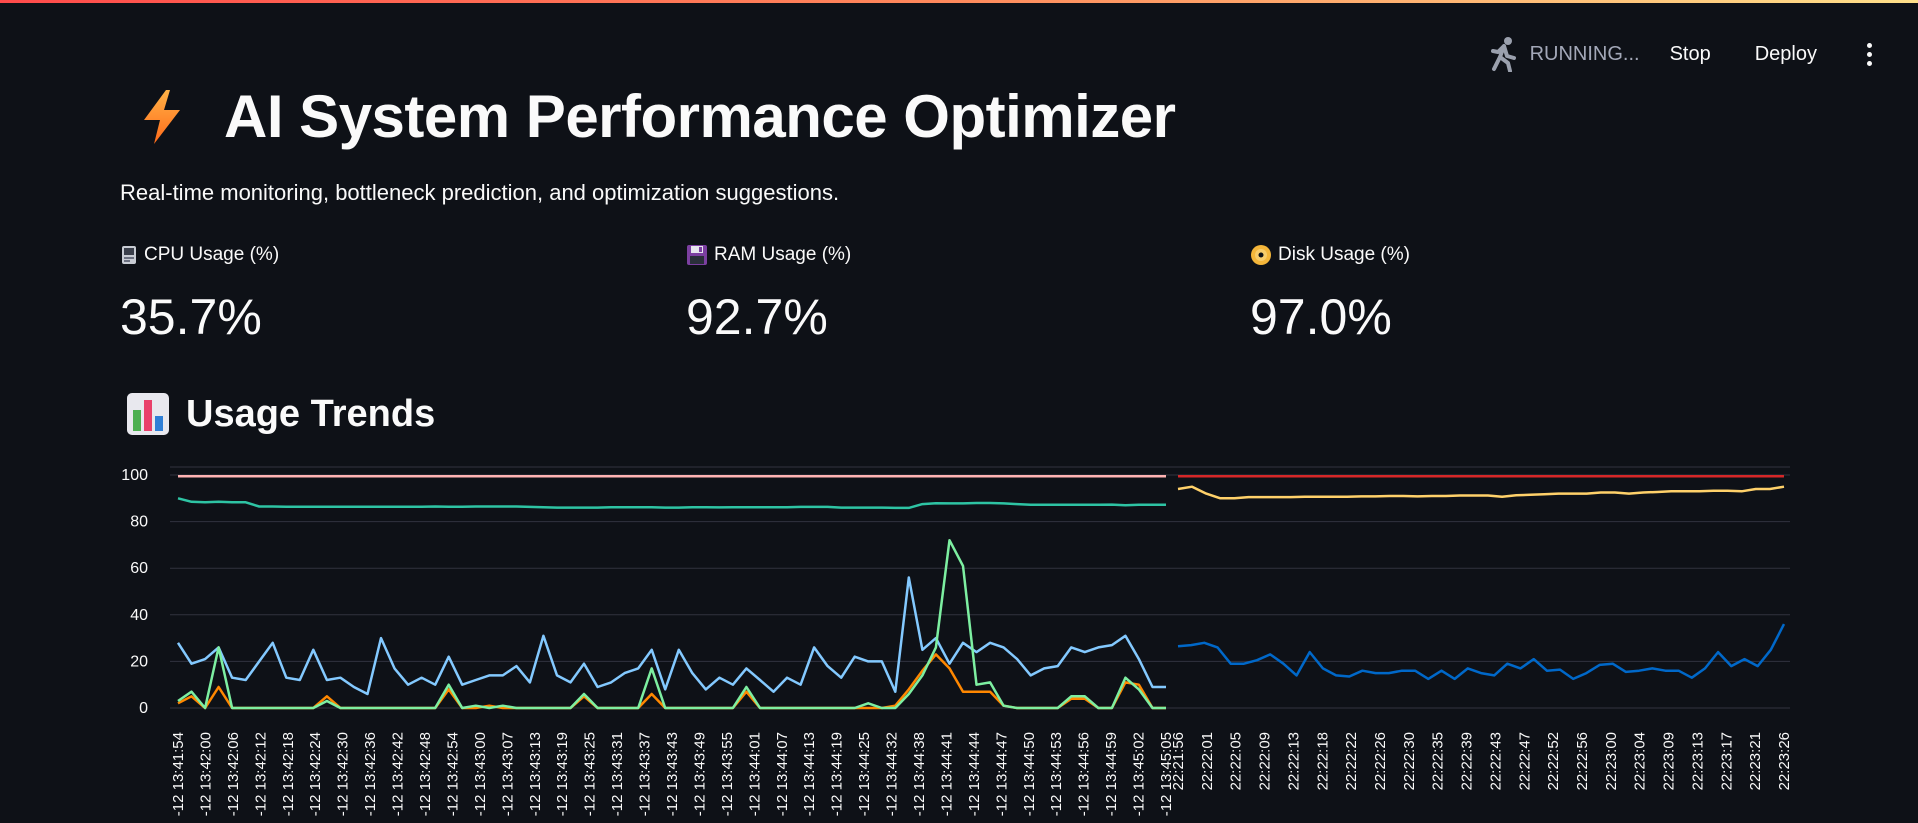  What do you see at coordinates (1111, 774) in the screenshot?
I see `x-tick-label: -12 13:44:59` at bounding box center [1111, 774].